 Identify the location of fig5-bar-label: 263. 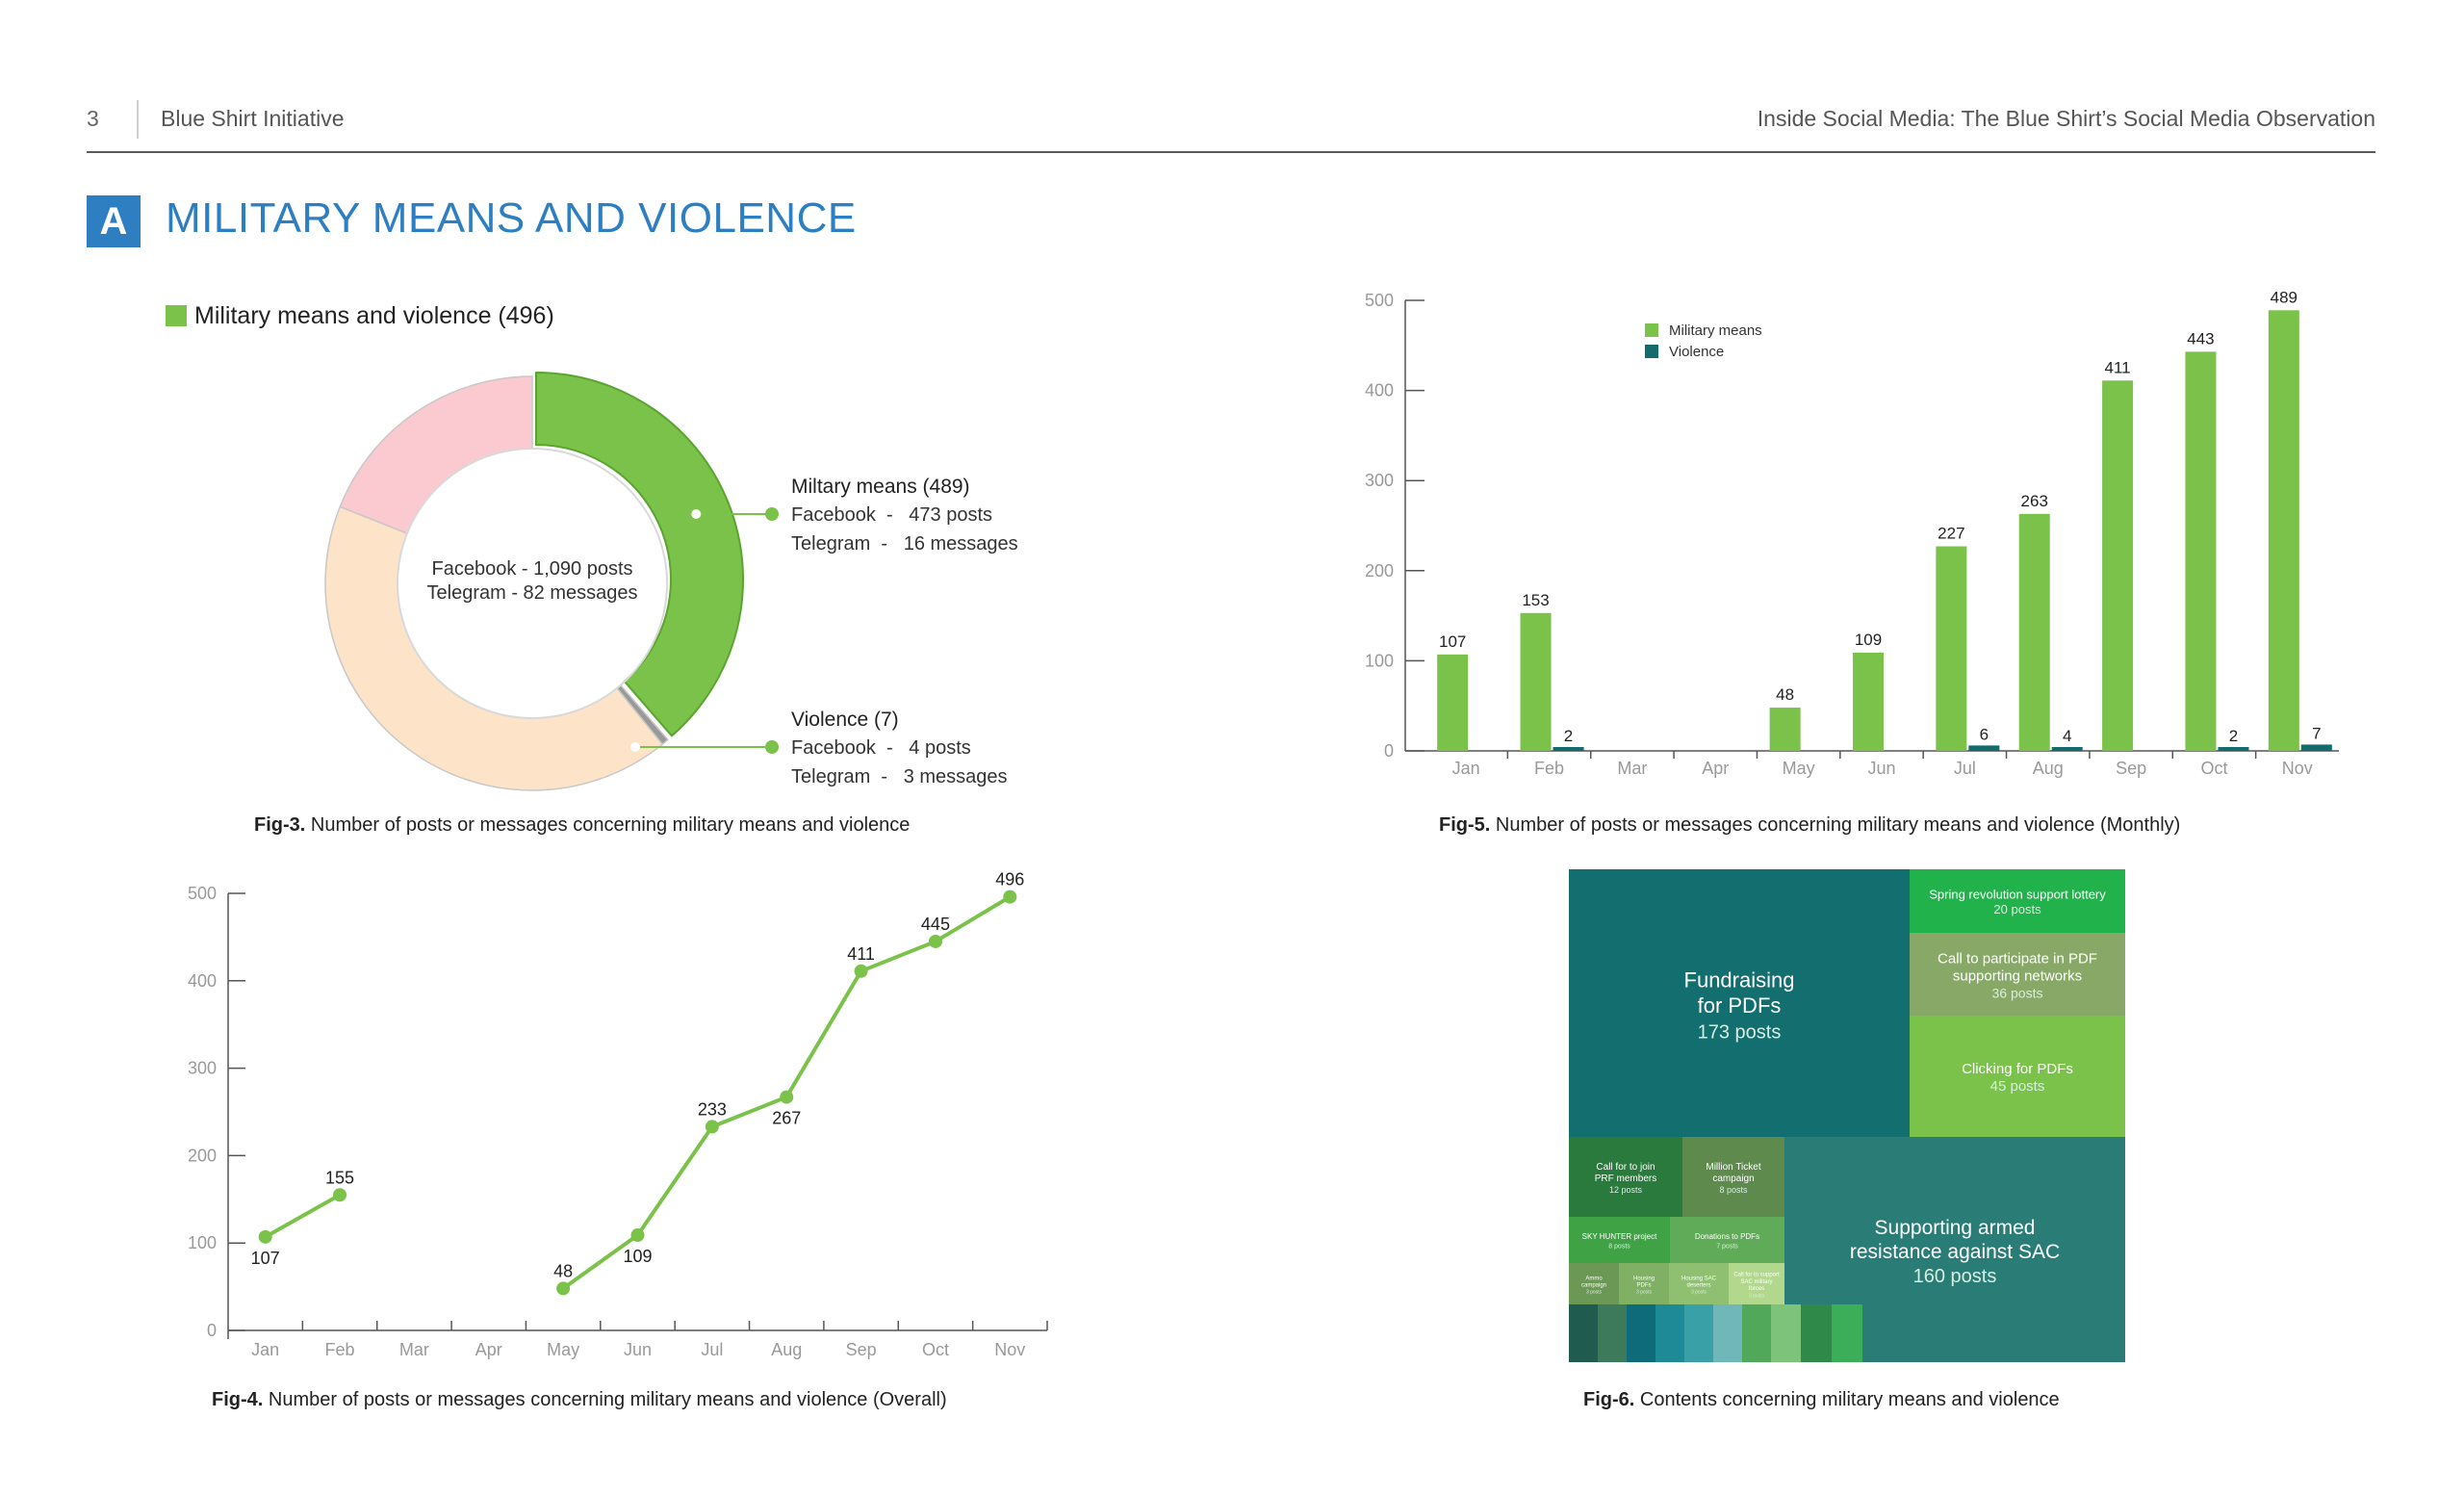
(2034, 501).